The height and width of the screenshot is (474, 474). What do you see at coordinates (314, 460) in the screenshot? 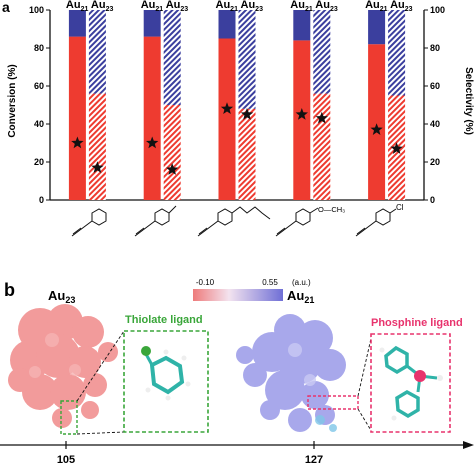
I see `axis-tick-127: 127` at bounding box center [314, 460].